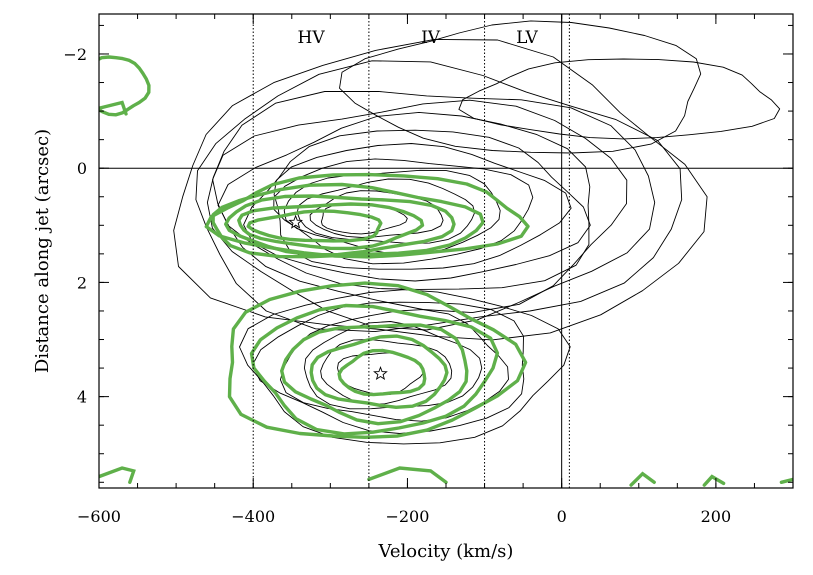  Describe the element at coordinates (338, 297) in the screenshot. I see `markers-layer` at that location.